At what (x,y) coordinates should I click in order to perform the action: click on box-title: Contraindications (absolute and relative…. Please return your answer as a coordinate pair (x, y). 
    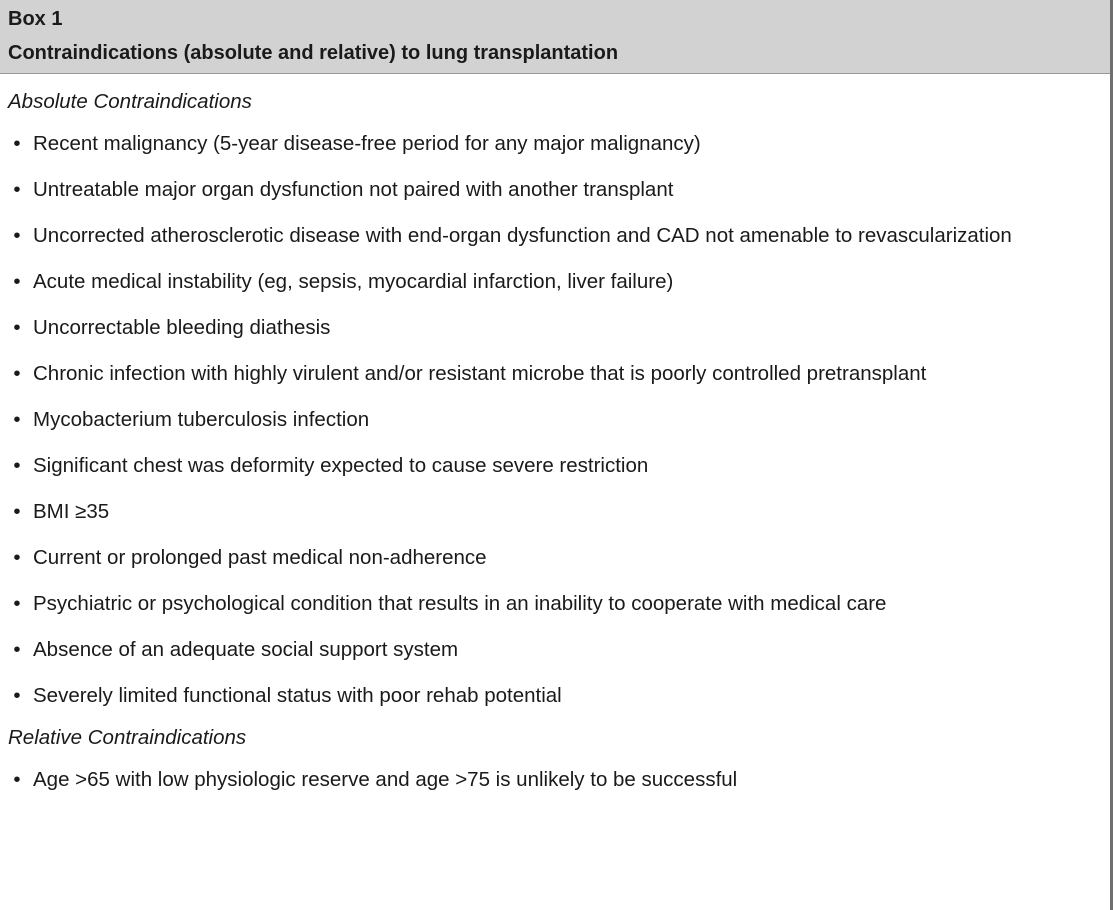
    Looking at the image, I should click on (313, 53).